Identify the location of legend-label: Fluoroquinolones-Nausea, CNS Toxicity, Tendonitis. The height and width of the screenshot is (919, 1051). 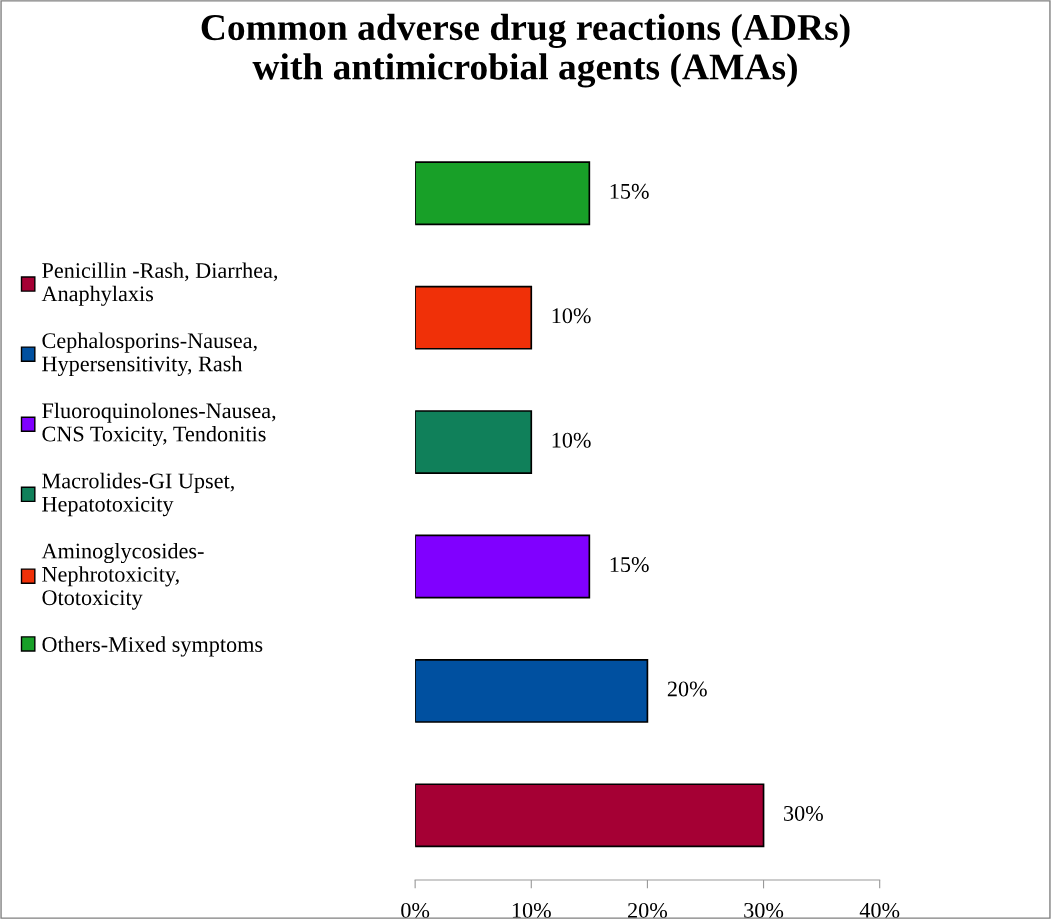
(159, 424).